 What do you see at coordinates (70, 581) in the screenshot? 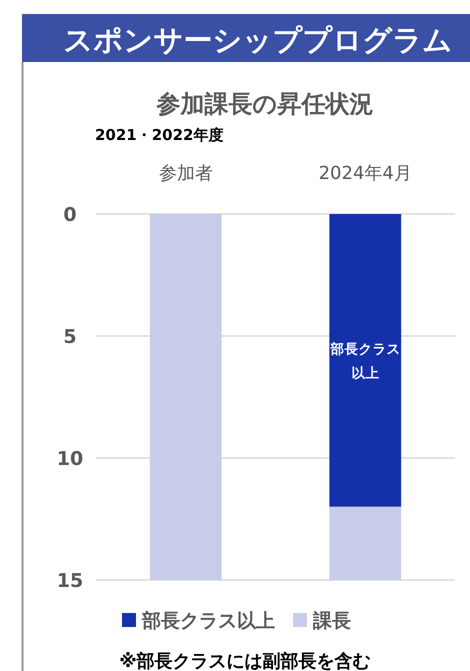
I see `y-tick-label: 15` at bounding box center [70, 581].